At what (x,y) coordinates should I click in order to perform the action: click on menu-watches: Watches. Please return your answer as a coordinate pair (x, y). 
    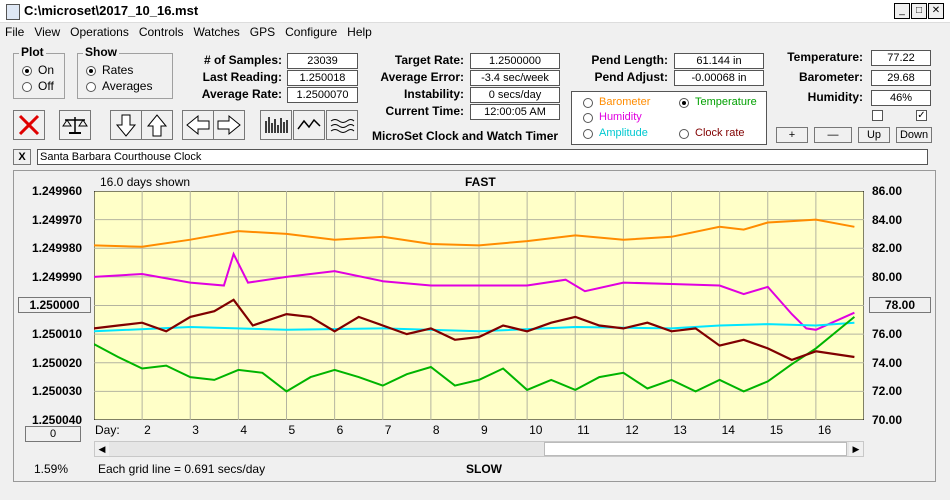
    Looking at the image, I should click on (216, 32).